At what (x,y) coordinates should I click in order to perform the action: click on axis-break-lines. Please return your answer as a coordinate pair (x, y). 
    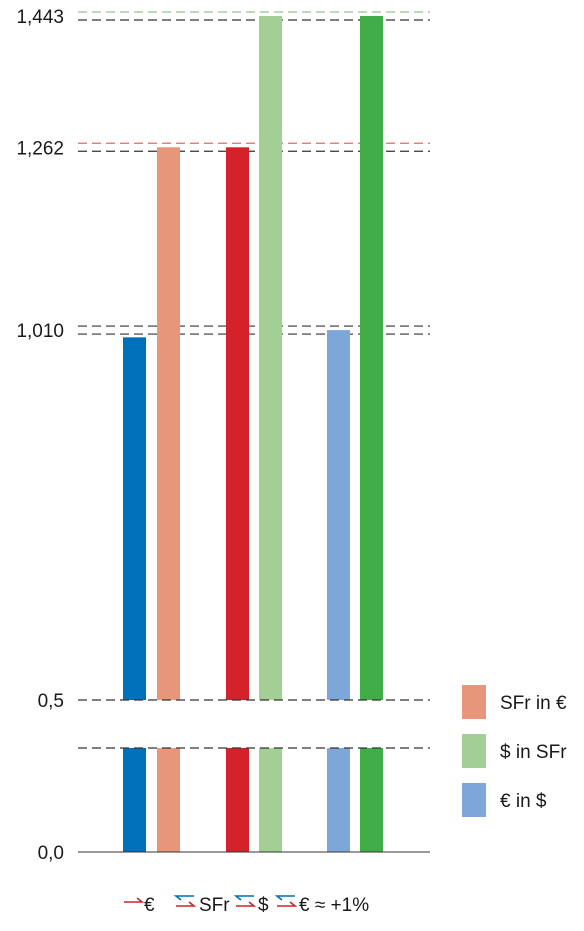
    Looking at the image, I should click on (254, 724).